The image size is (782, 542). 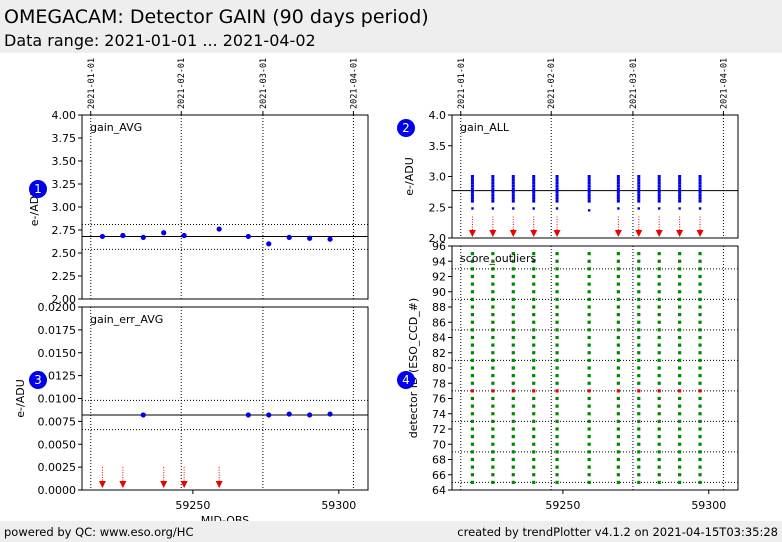 What do you see at coordinates (57, 490) in the screenshot?
I see `y-tick-label: 0.0000` at bounding box center [57, 490].